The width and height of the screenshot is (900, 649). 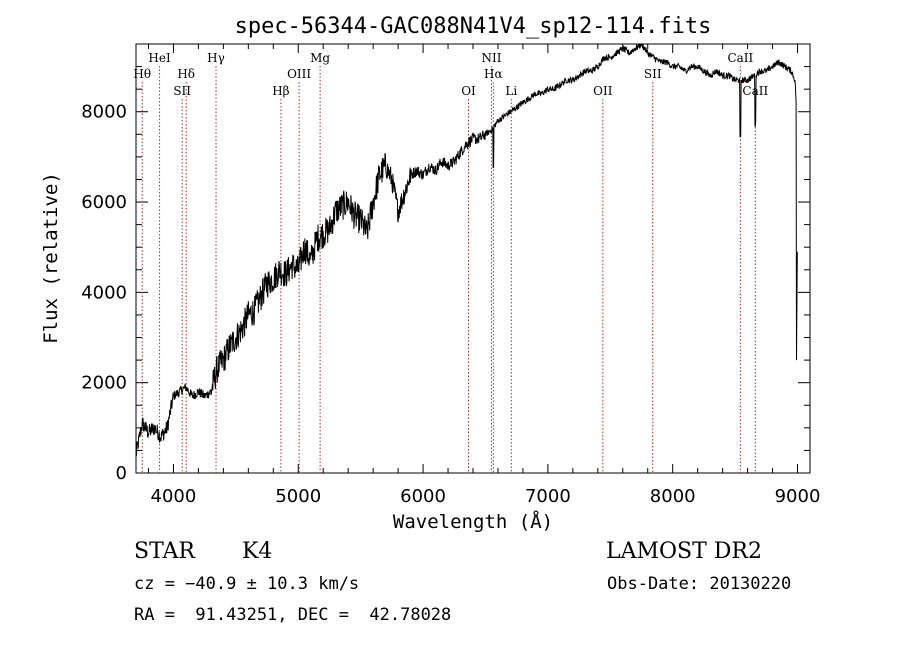 What do you see at coordinates (159, 58) in the screenshot?
I see `line-marker-label: HeI` at bounding box center [159, 58].